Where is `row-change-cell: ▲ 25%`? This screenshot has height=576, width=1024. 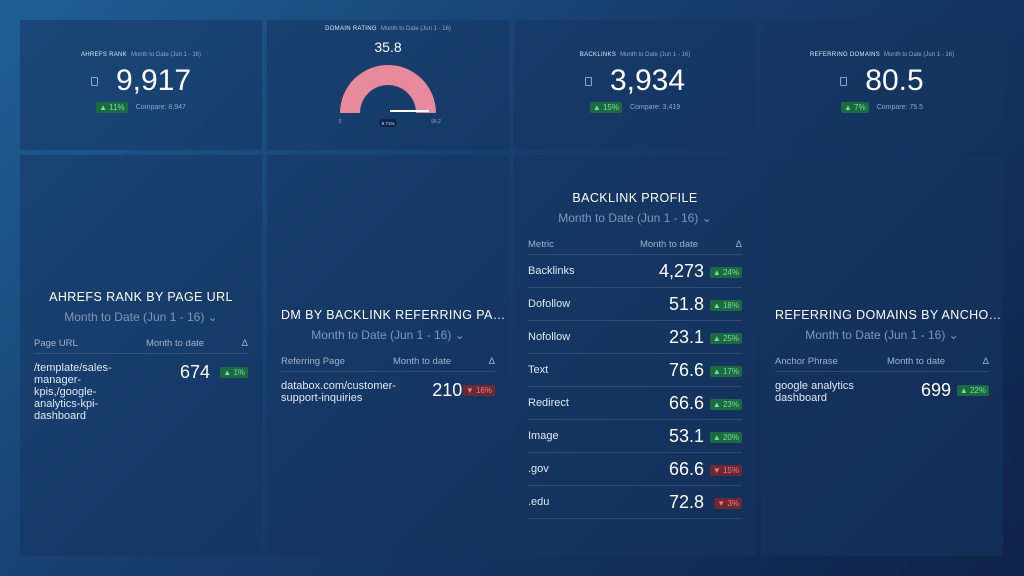 row-change-cell: ▲ 25% is located at coordinates (723, 337).